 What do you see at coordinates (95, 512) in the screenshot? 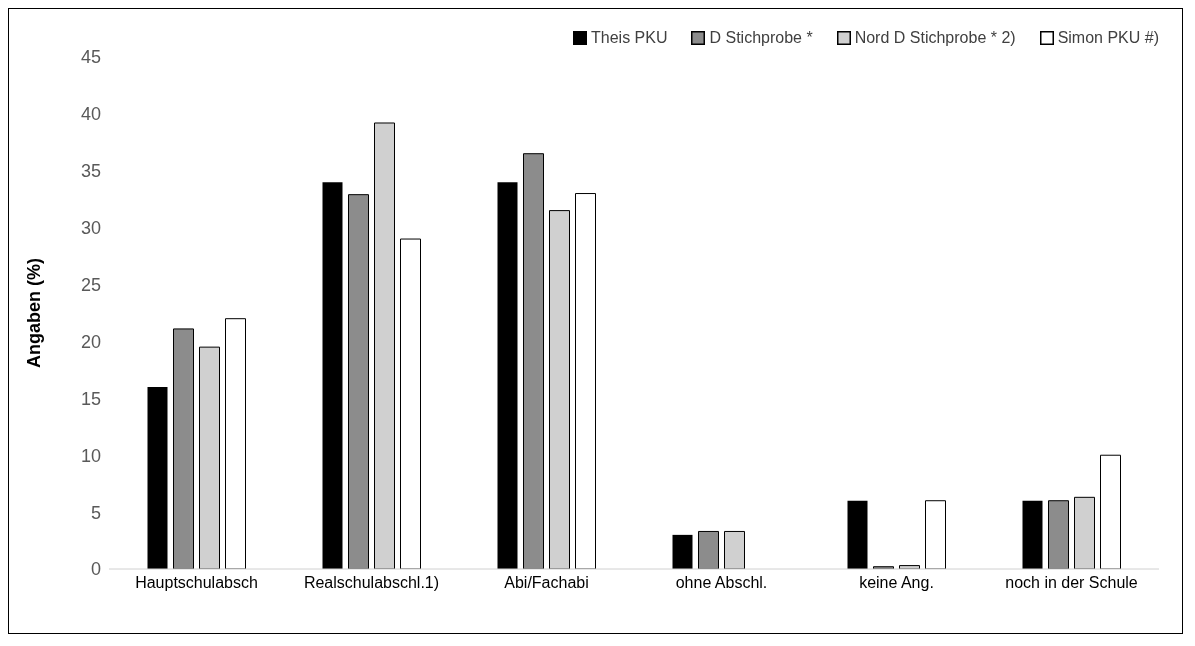
I see `y-tick-label: 5` at bounding box center [95, 512].